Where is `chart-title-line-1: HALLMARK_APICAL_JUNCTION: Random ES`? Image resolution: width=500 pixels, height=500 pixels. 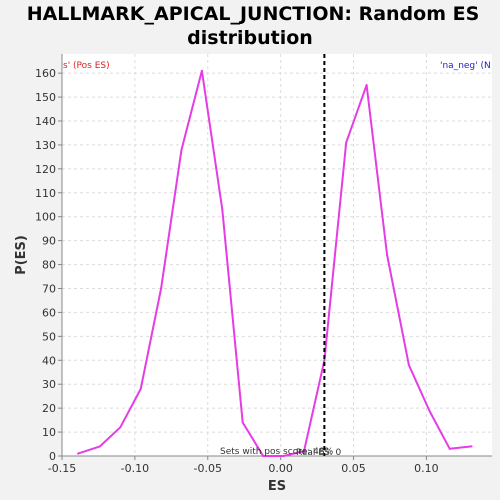 chart-title-line-1: HALLMARK_APICAL_JUNCTION: Random ES is located at coordinates (253, 14).